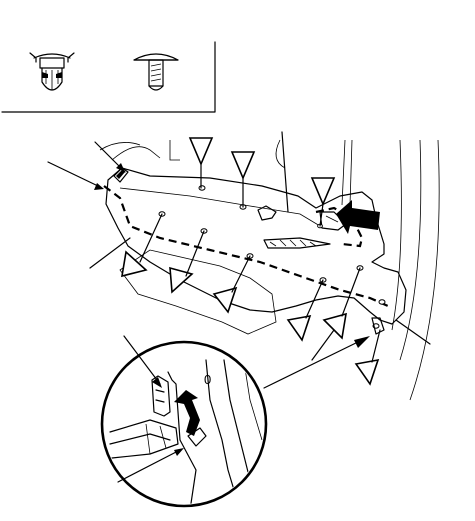 This screenshot has width=475, height=521. Describe the element at coordinates (156, 72) in the screenshot. I see `screw-clip-icon` at that location.